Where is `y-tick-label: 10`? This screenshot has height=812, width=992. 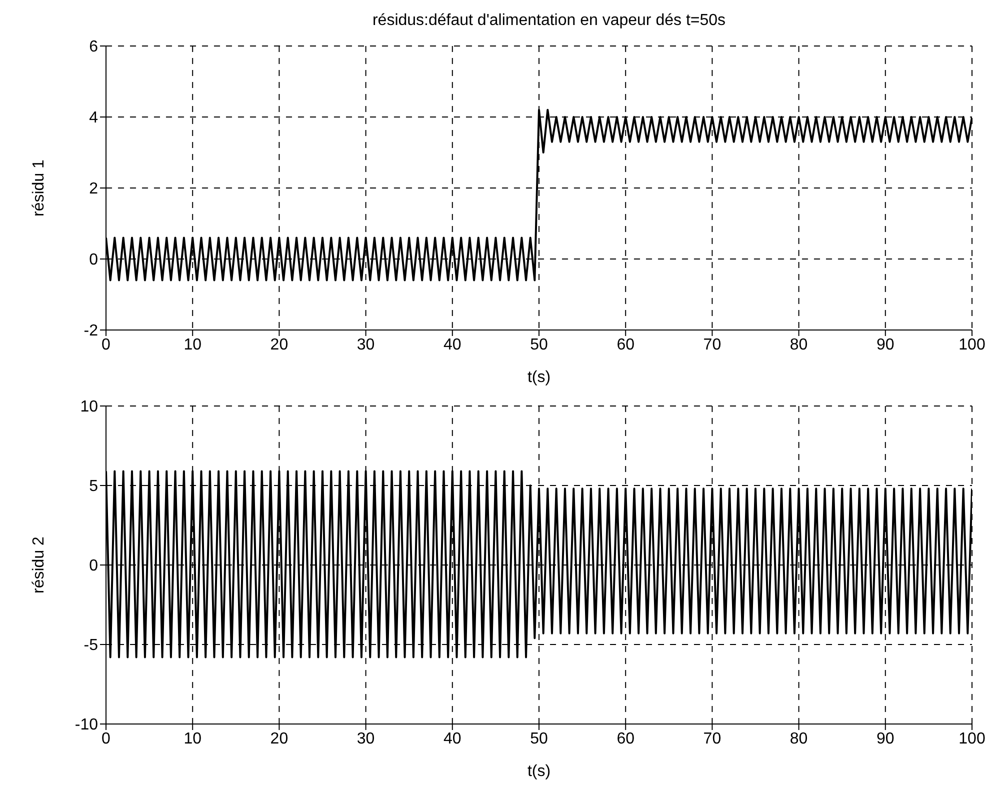
y-tick-label: 10 is located at coordinates (89, 407).